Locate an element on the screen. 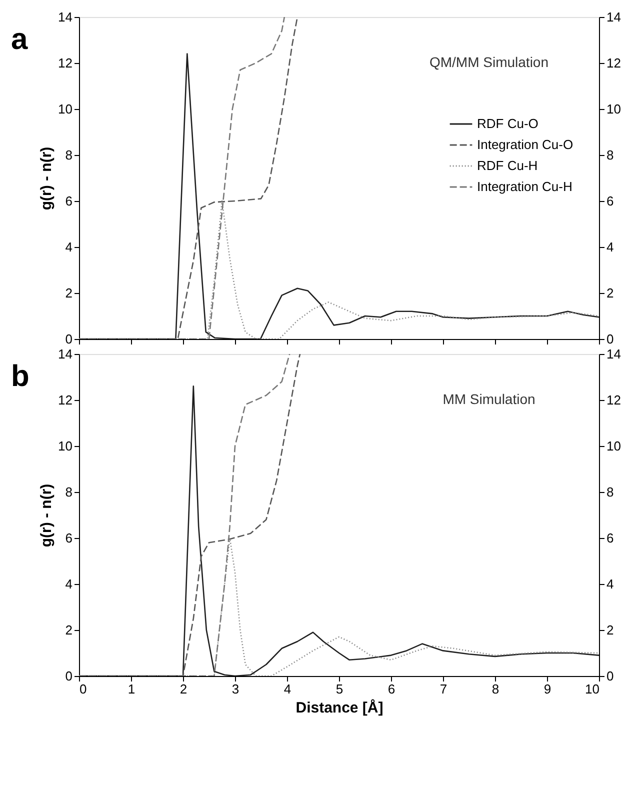  annotation: QM/MM Simulation is located at coordinates (489, 62).